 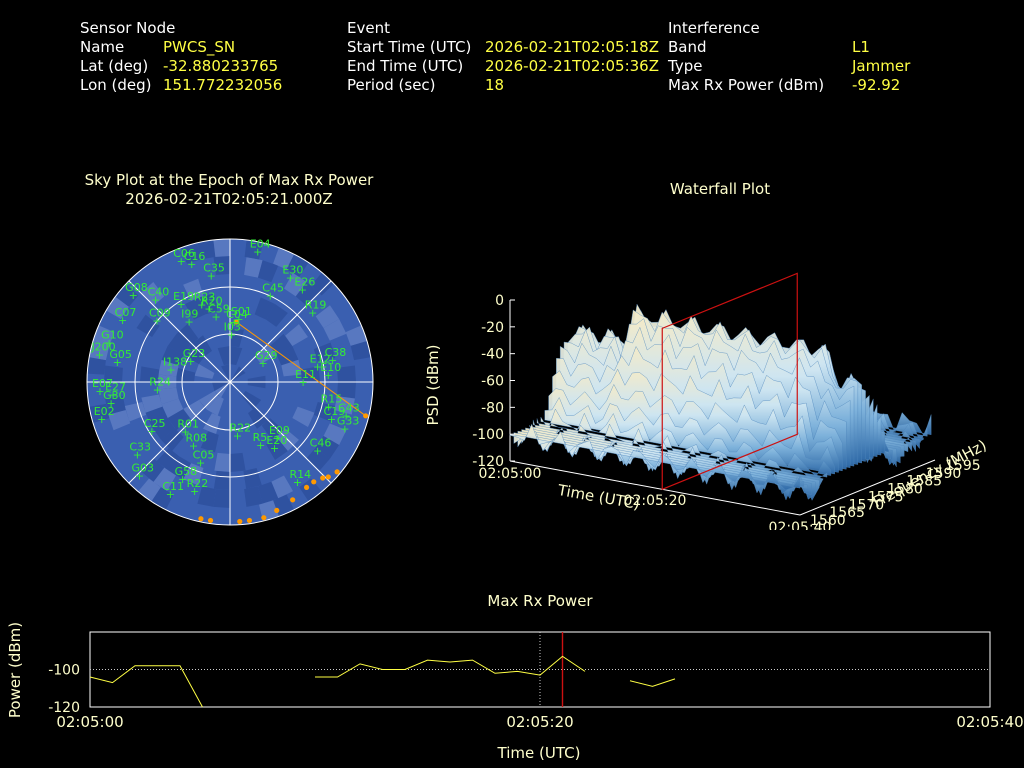 I want to click on satellite-label: E19, so click(x=183, y=296).